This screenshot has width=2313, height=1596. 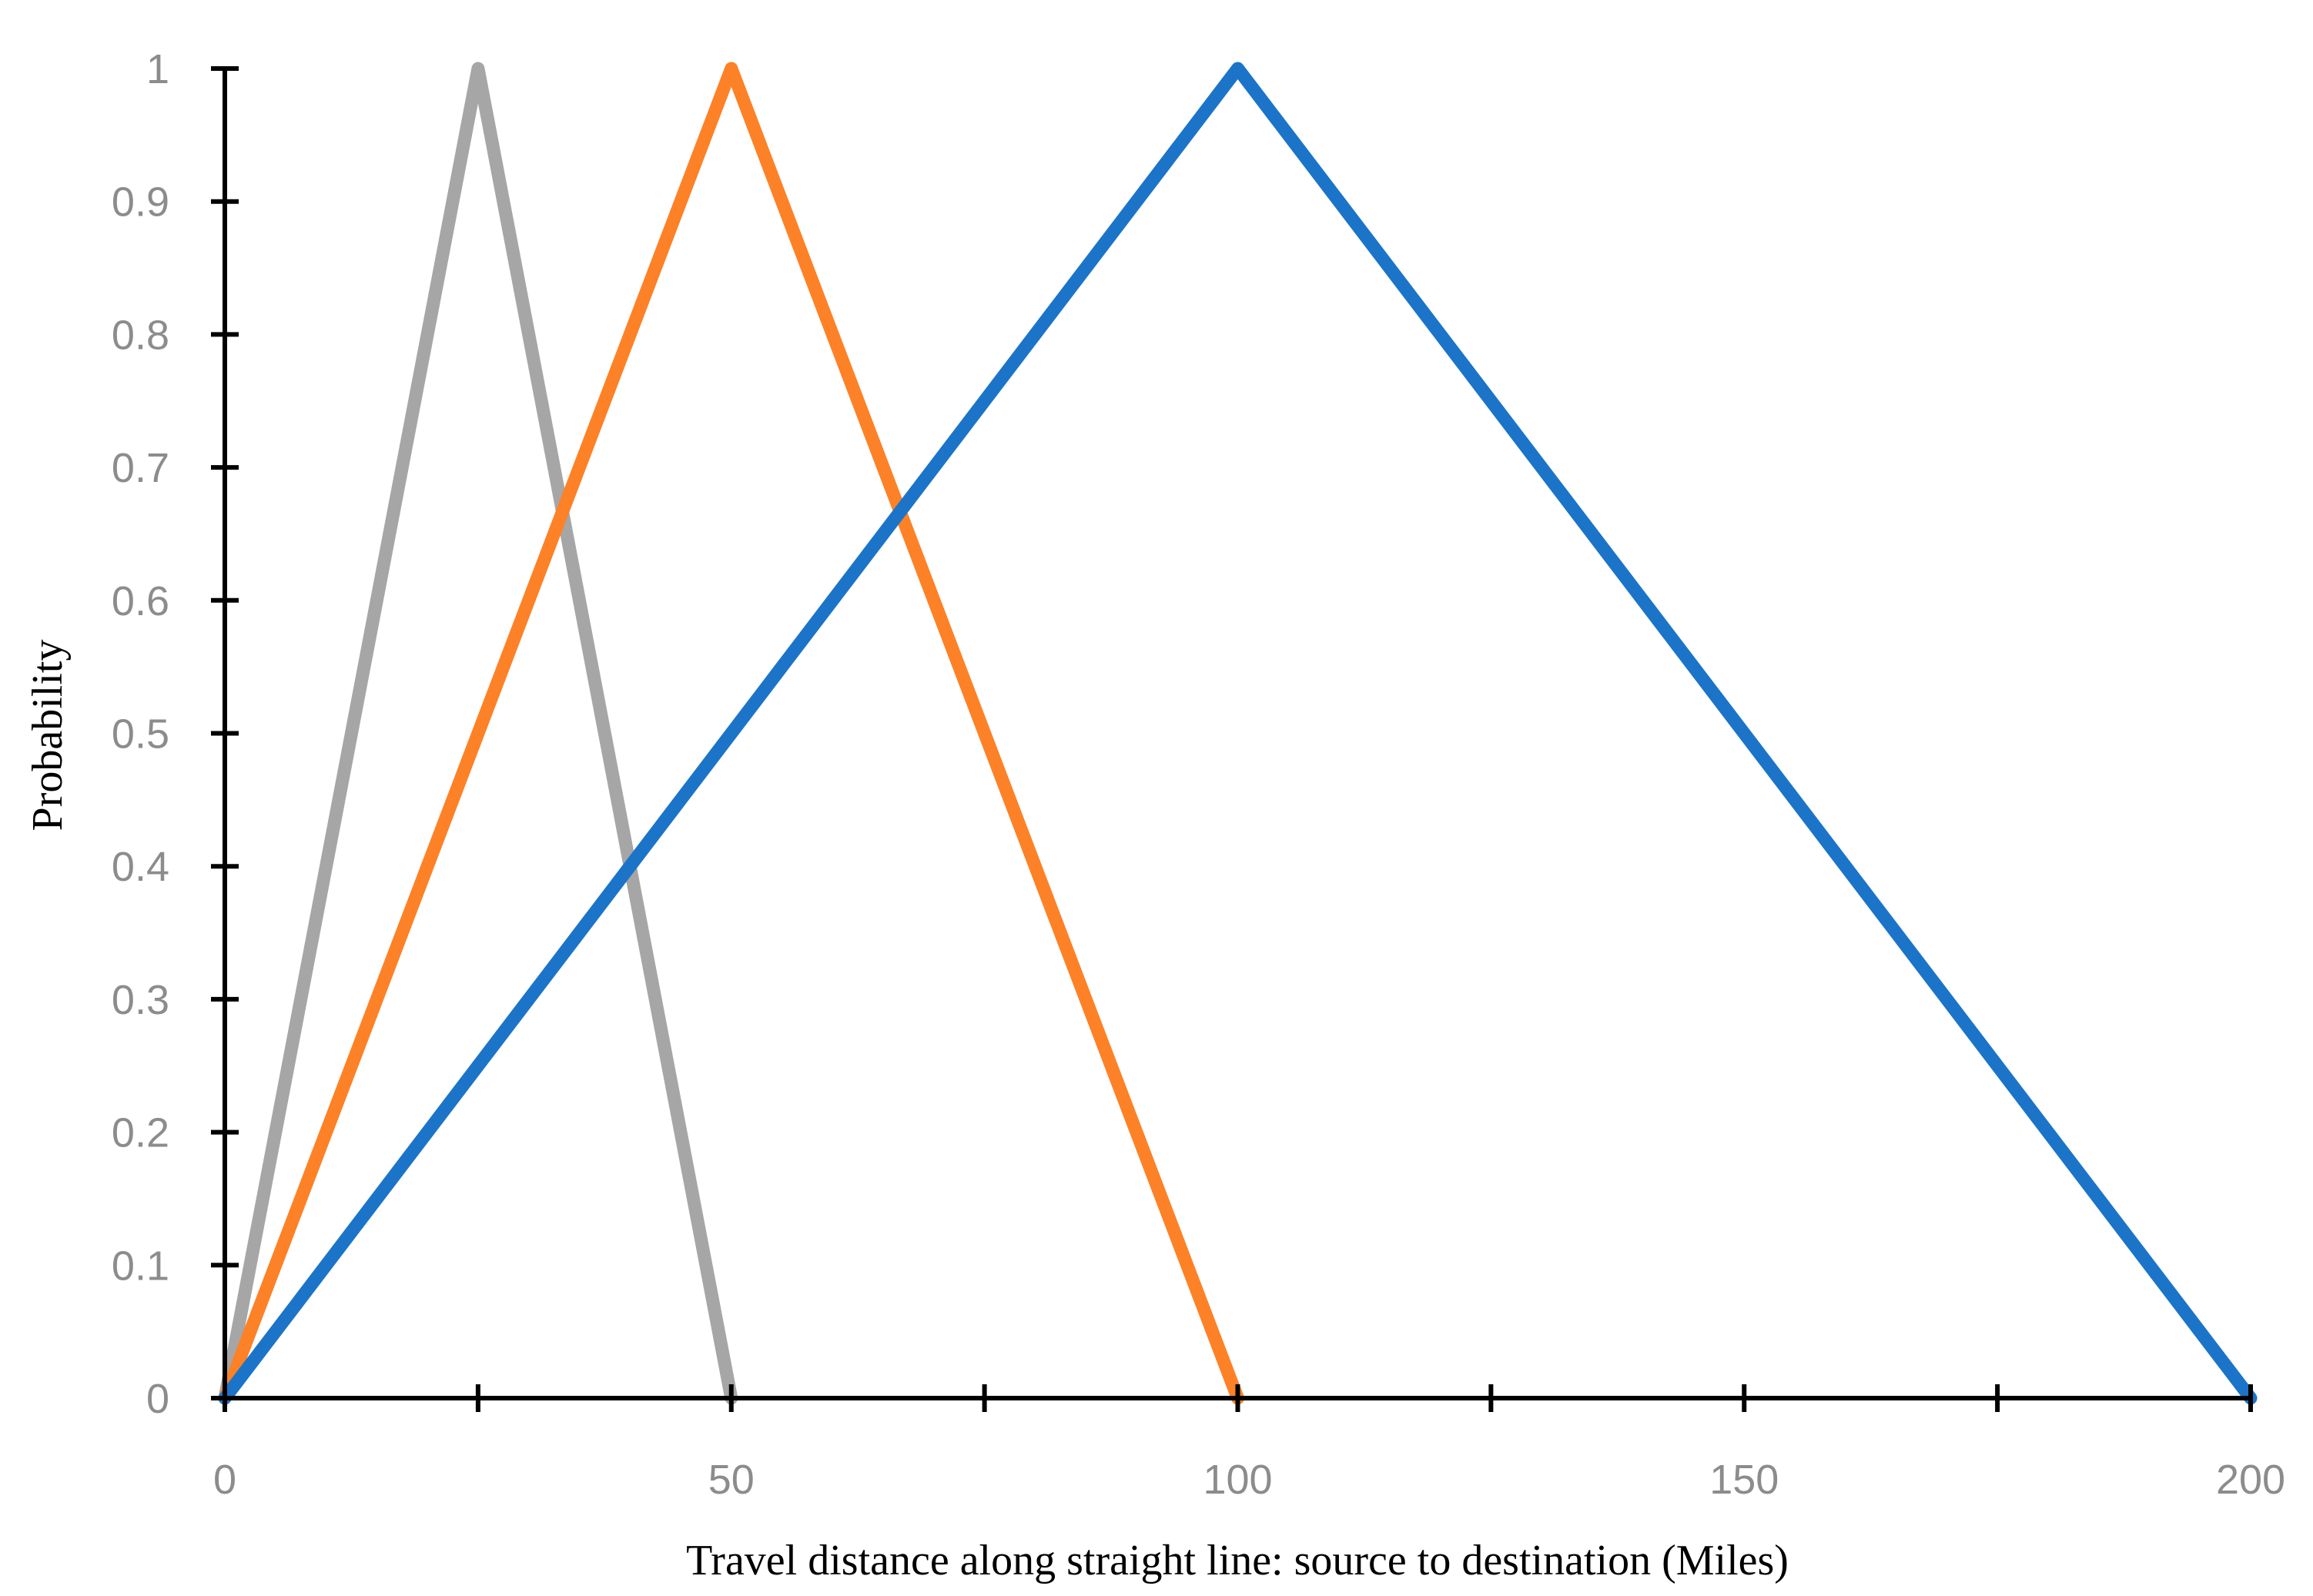 What do you see at coordinates (1237, 1480) in the screenshot?
I see `x-tick-label: 100` at bounding box center [1237, 1480].